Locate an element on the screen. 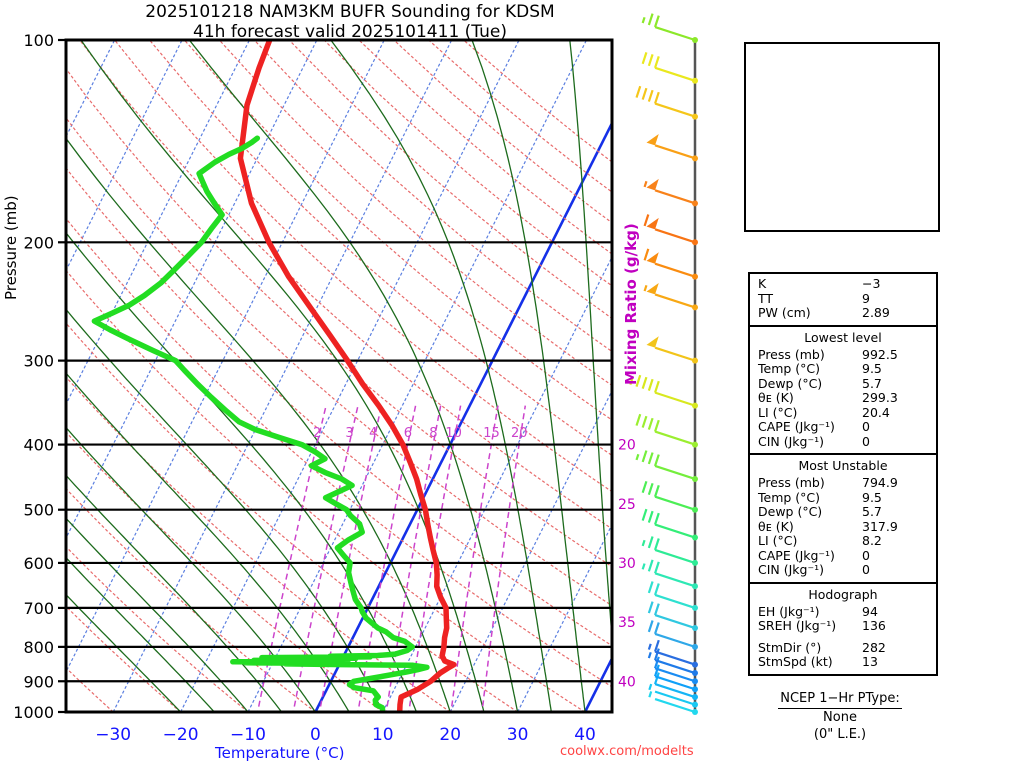 Image resolution: width=1024 pixels, height=768 pixels. lowest-level-key: CAPE (Jkg⁻¹) is located at coordinates (796, 426).